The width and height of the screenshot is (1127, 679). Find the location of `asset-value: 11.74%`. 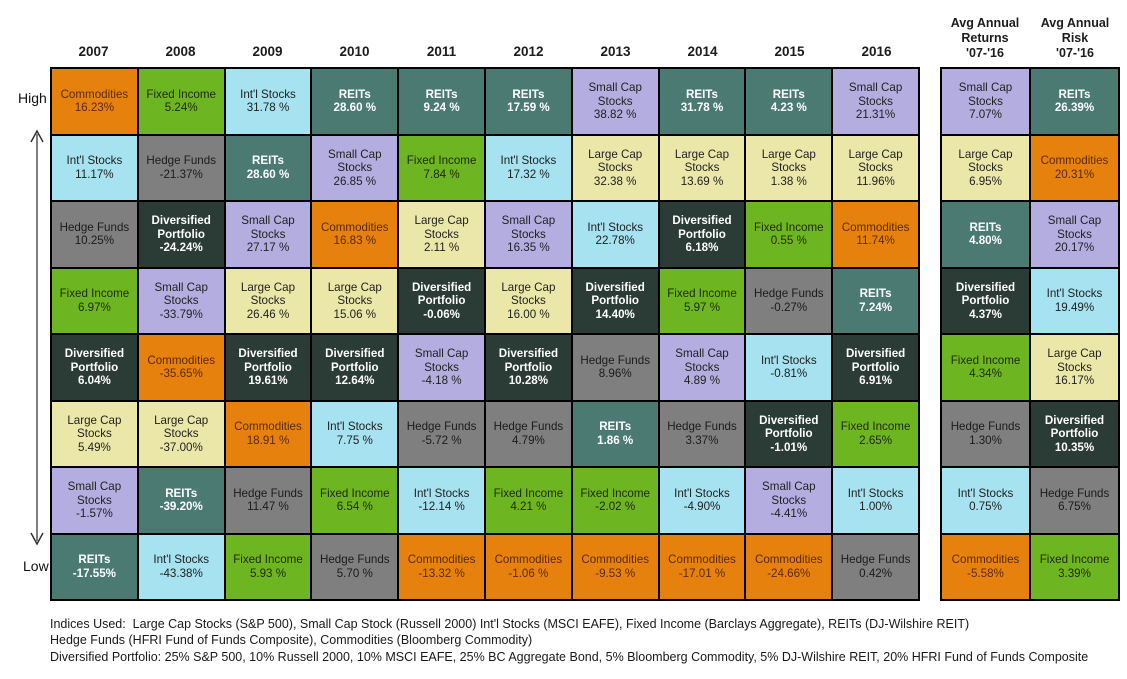

asset-value: 11.74% is located at coordinates (875, 241).